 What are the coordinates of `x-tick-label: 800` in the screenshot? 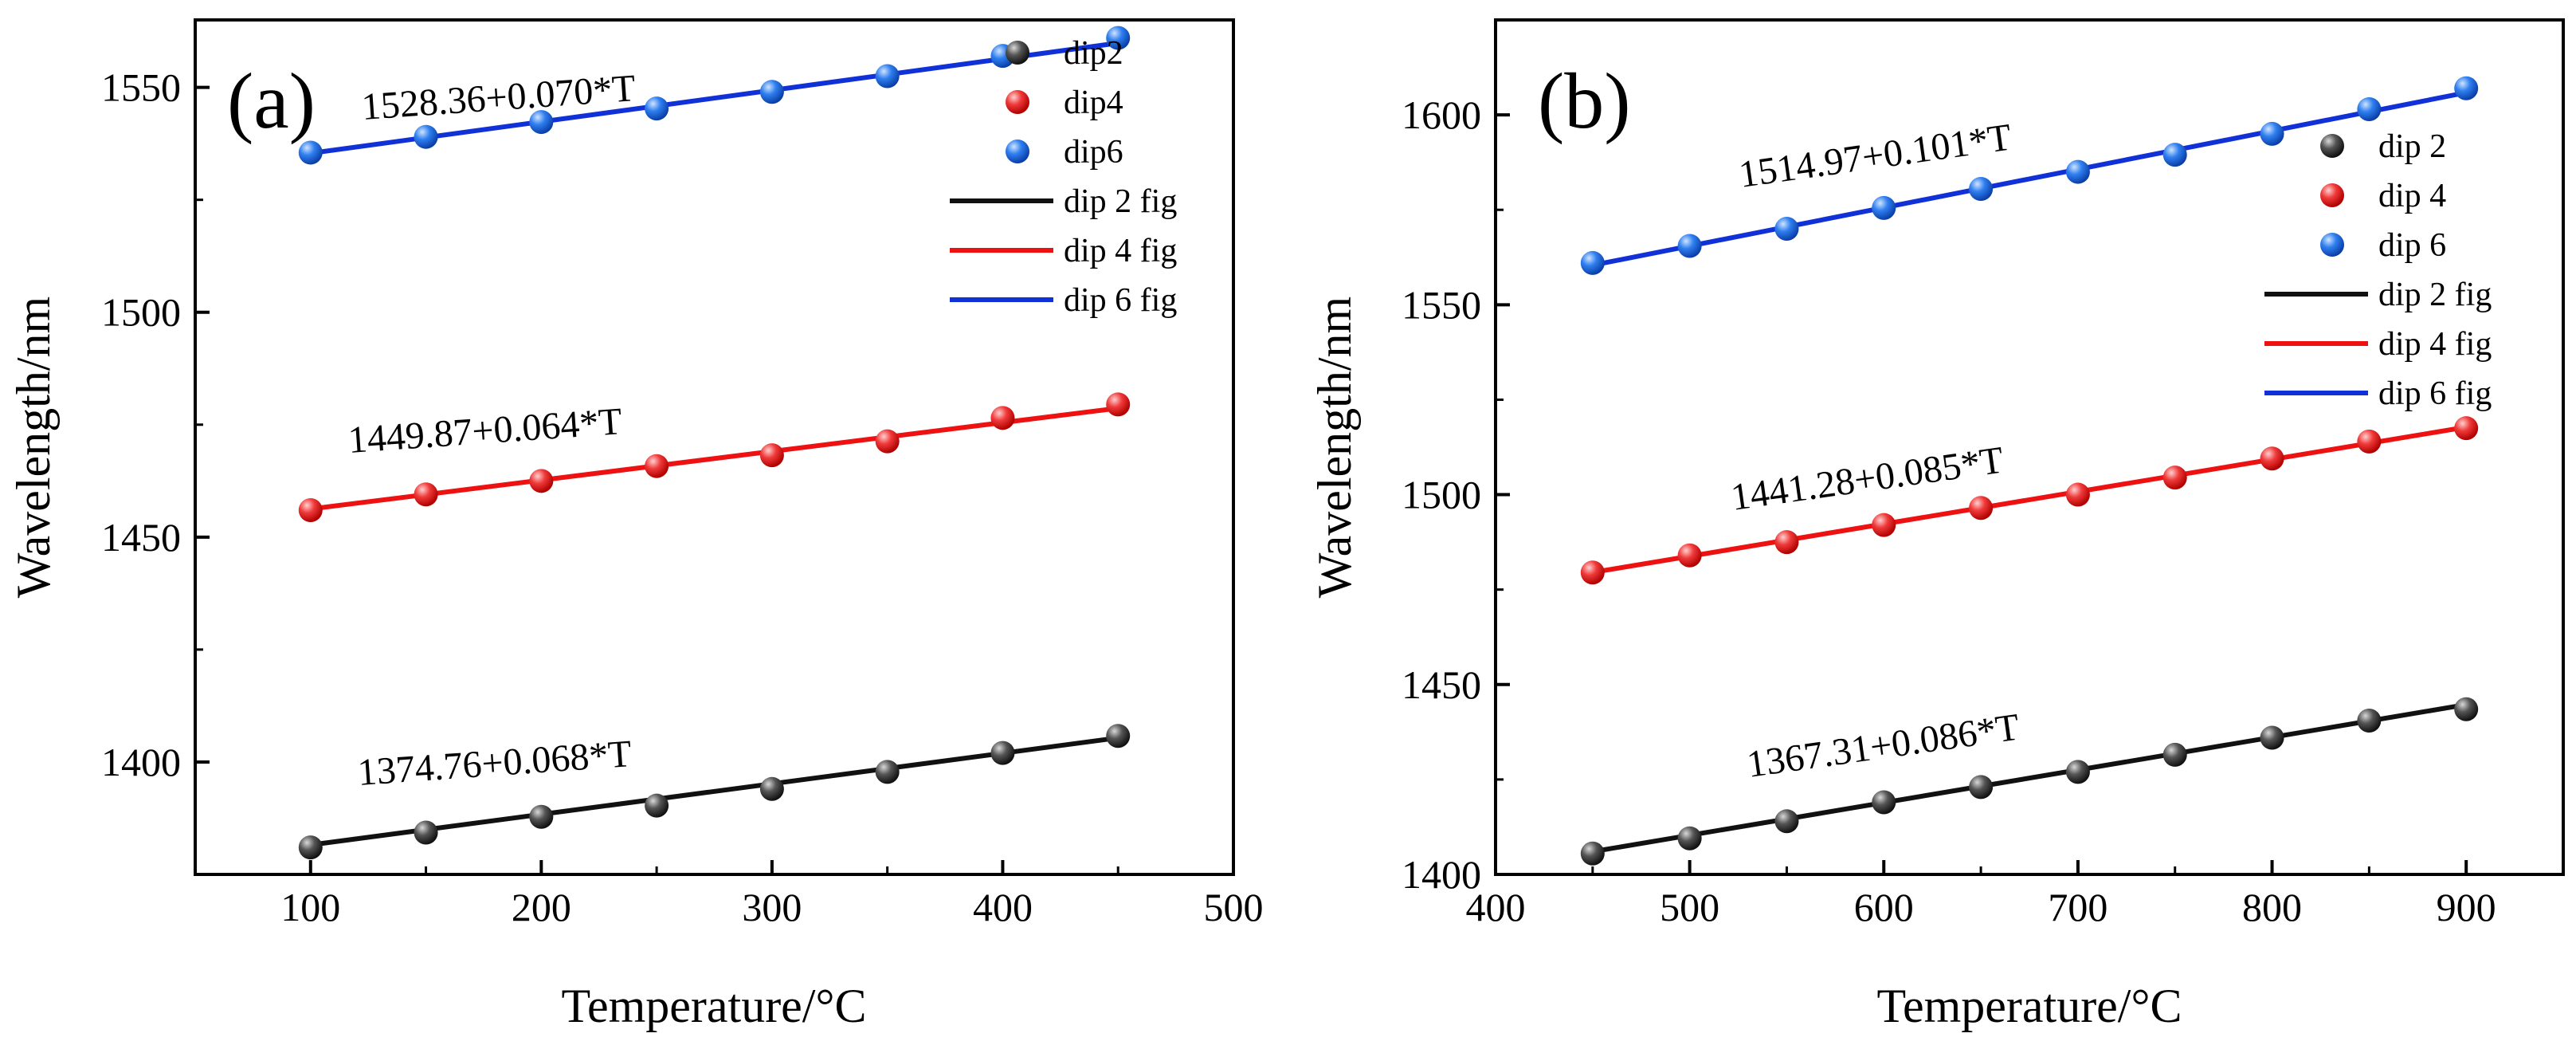 It's located at (2272, 907).